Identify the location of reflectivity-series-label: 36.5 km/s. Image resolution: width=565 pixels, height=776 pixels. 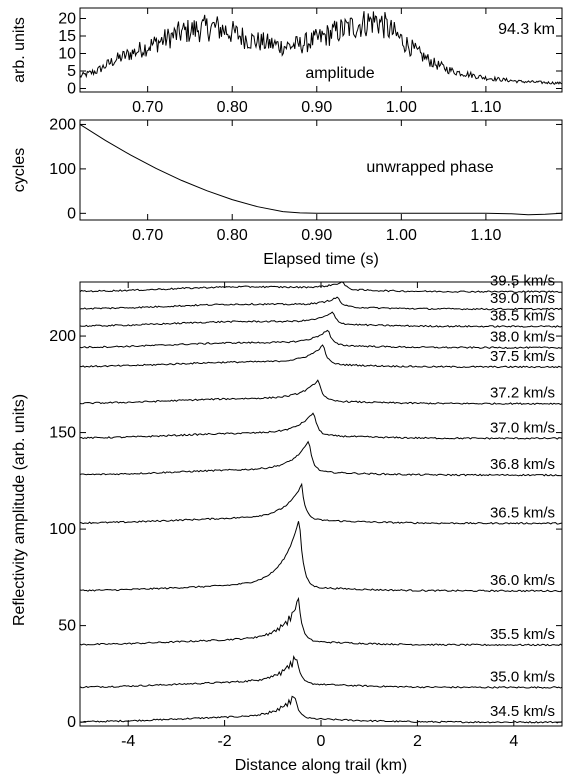
(522, 512).